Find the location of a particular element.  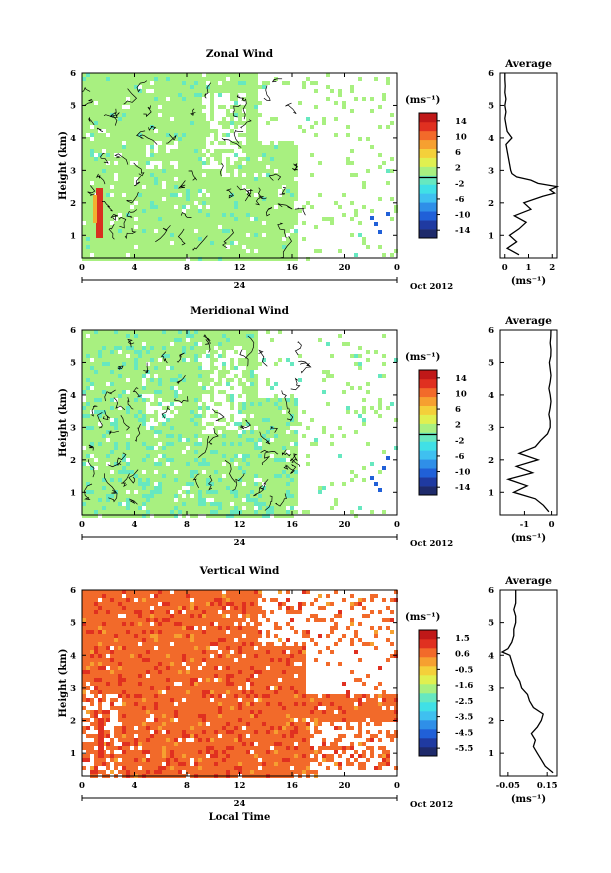

colorbar-tick-label: -10 is located at coordinates (462, 473).